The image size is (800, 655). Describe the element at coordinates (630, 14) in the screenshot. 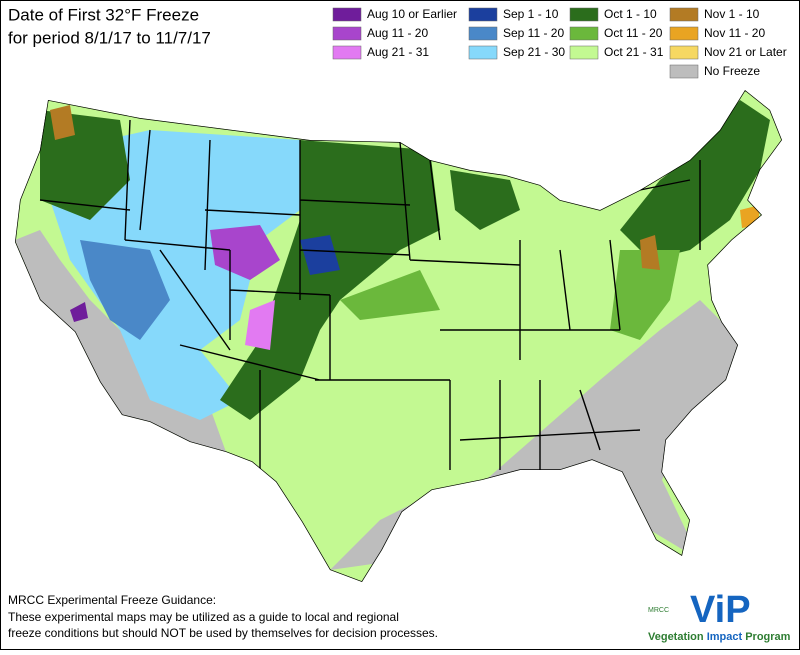

I see `legend-label: Oct 1 - 10` at that location.